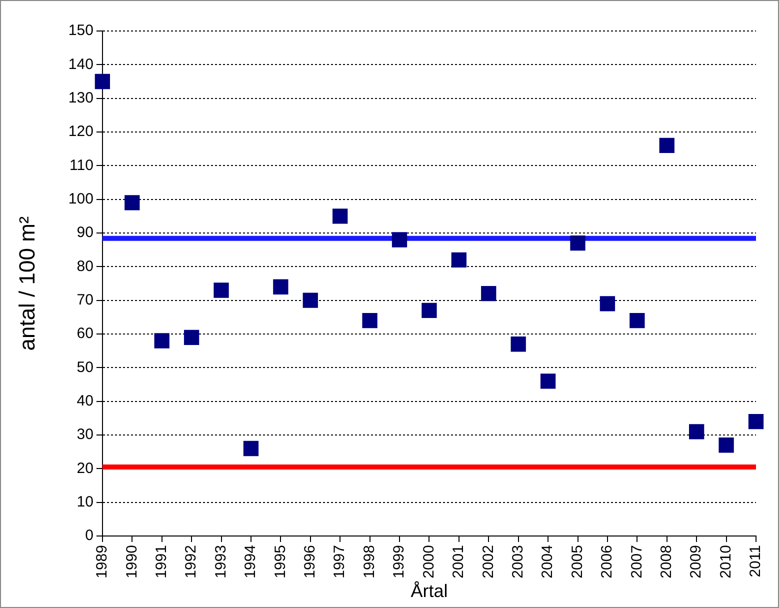 The image size is (779, 608). Describe the element at coordinates (131, 561) in the screenshot. I see `x-tick-label: 1990` at that location.